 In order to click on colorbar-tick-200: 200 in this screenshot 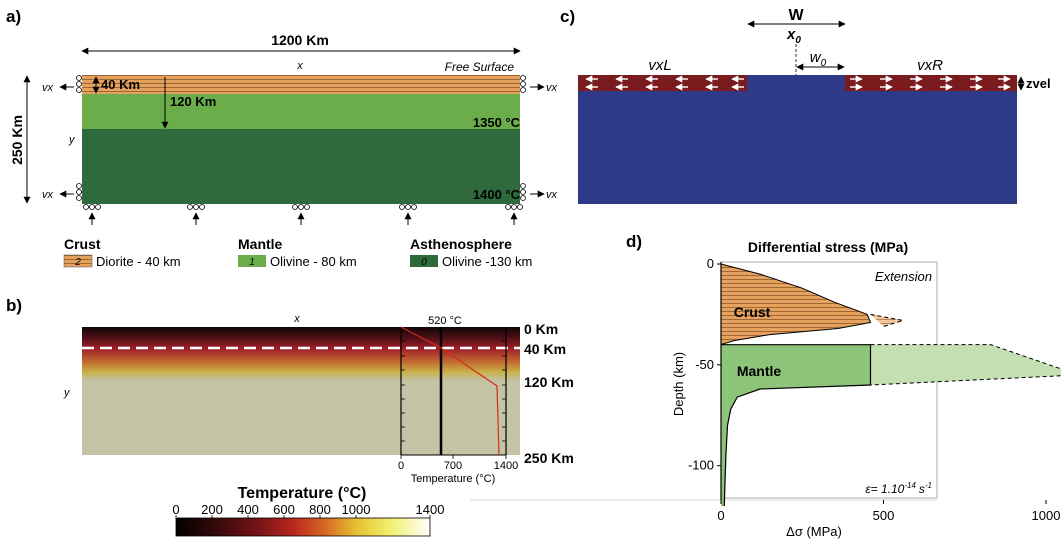, I will do `click(212, 509)`.